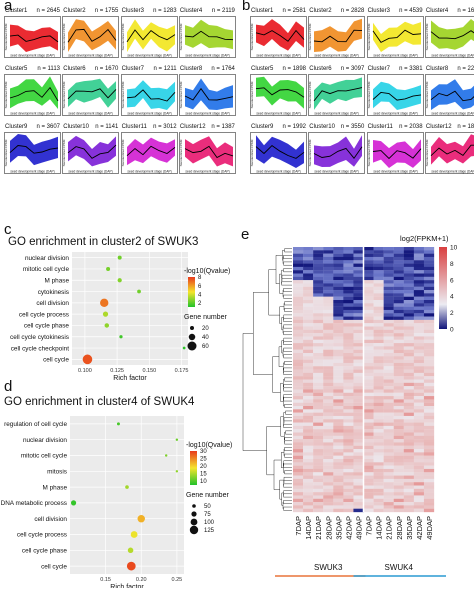 This screenshot has height=591, width=474. Describe the element at coordinates (165, 69) in the screenshot. I see `cluster-count: n = 1211` at that location.